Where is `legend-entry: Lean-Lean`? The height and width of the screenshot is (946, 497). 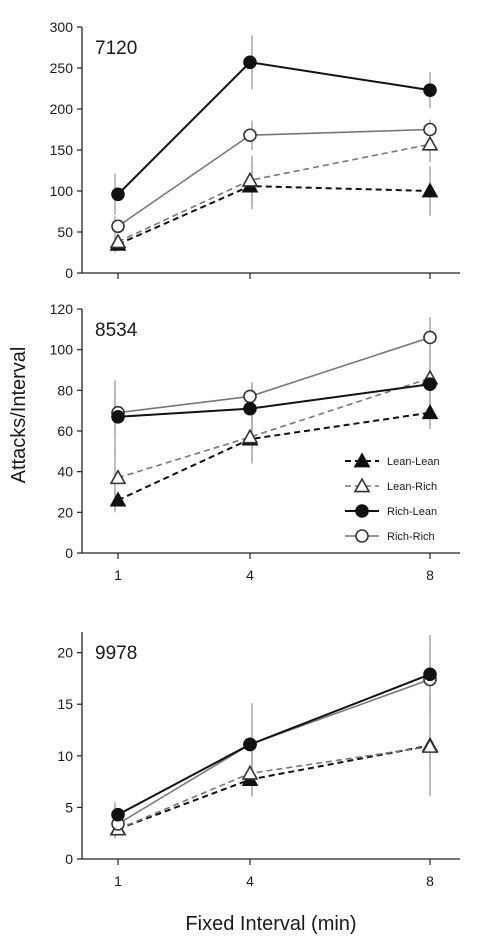 legend-entry: Lean-Lean is located at coordinates (392, 460).